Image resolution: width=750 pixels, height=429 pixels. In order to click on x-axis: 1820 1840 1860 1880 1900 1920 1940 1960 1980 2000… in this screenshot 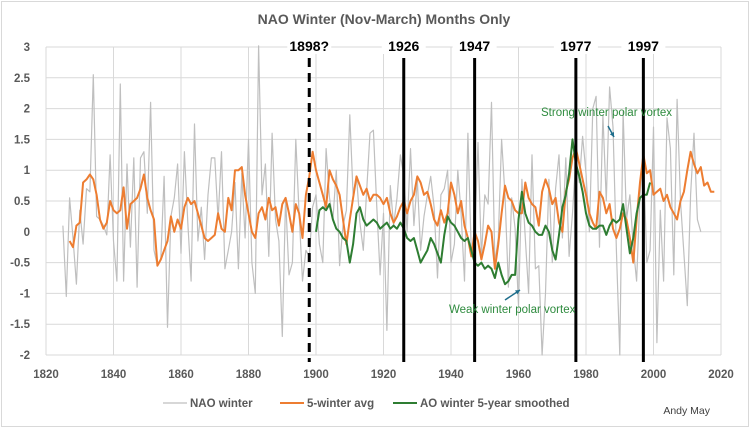, I will do `click(383, 375)`.